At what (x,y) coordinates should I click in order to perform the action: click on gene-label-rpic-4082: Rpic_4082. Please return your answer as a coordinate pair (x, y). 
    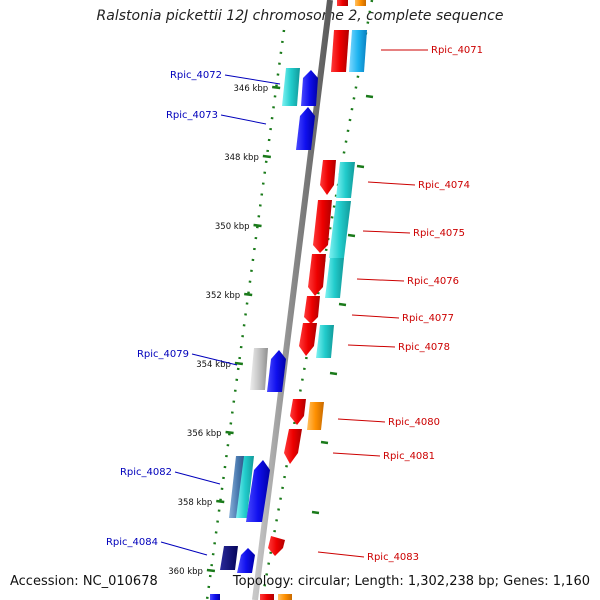
    Looking at the image, I should click on (146, 472).